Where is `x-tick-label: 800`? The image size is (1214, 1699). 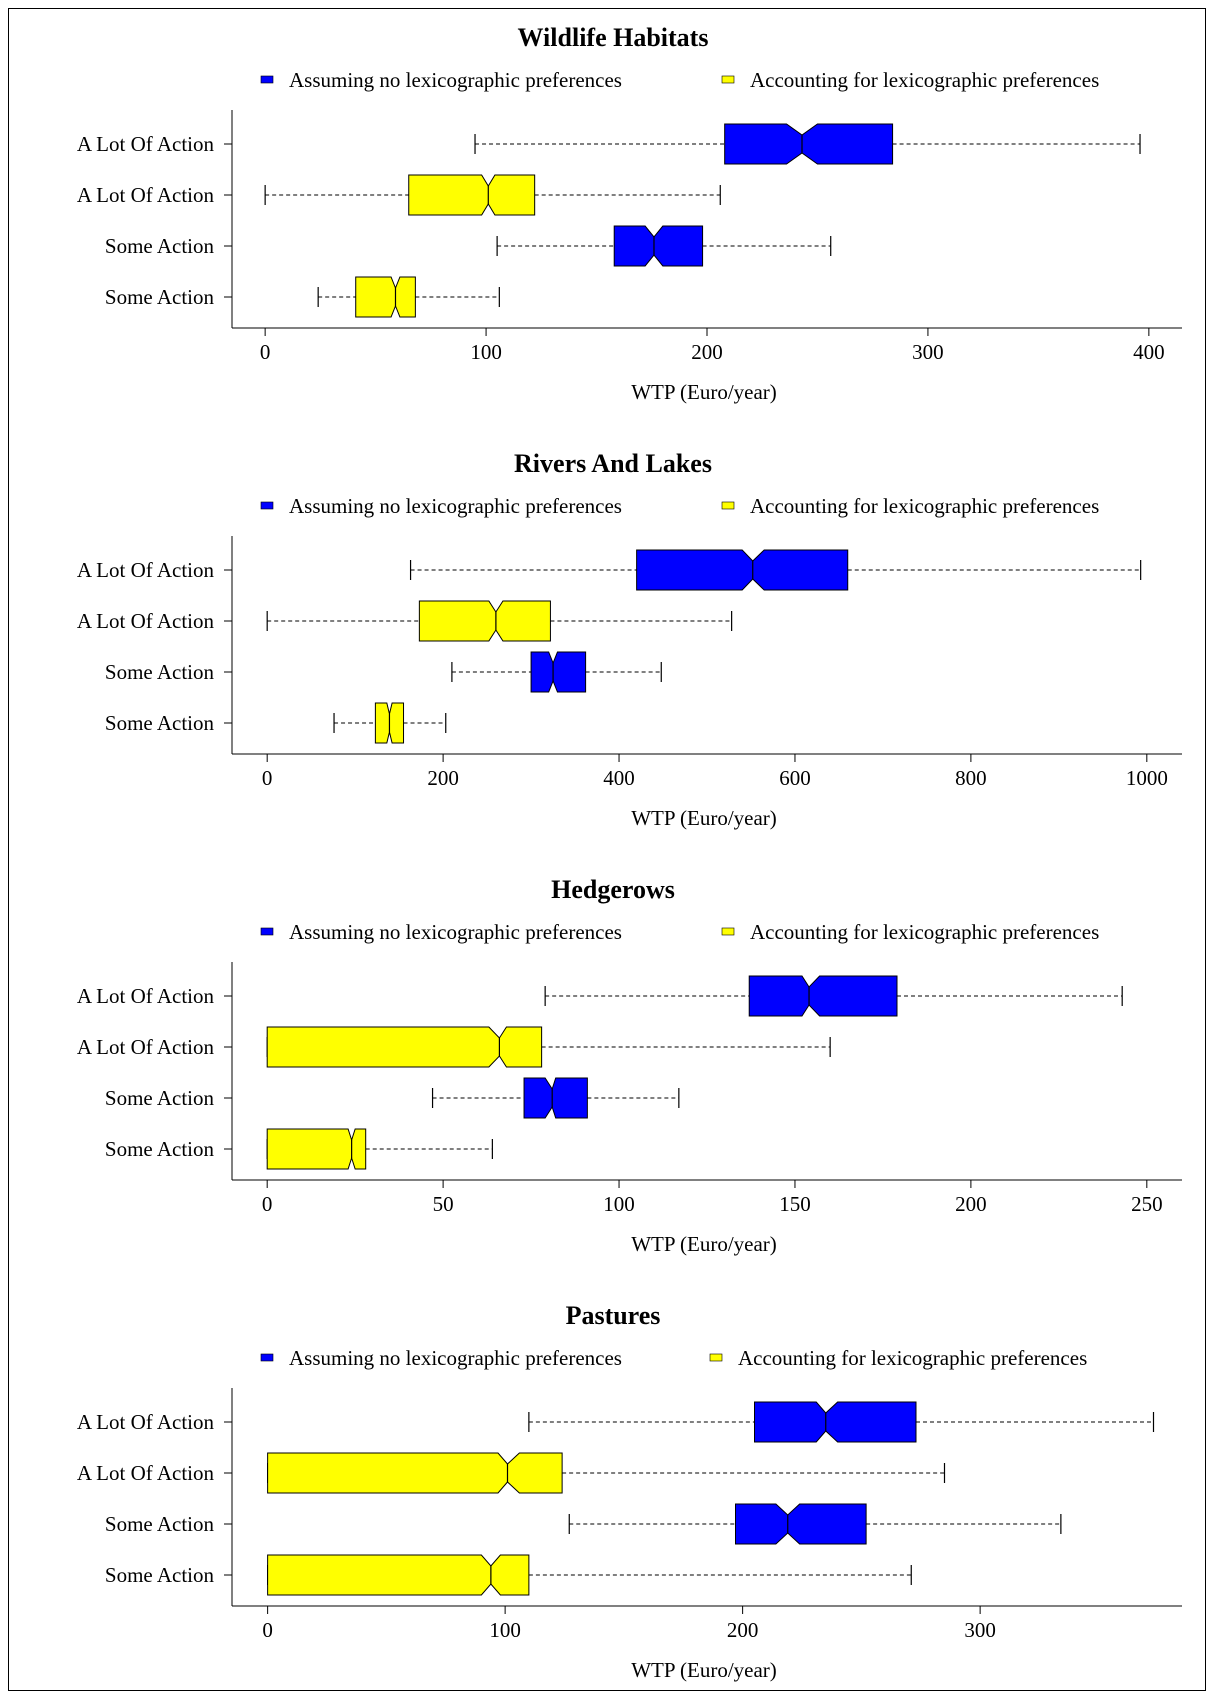 x-tick-label: 800 is located at coordinates (971, 778).